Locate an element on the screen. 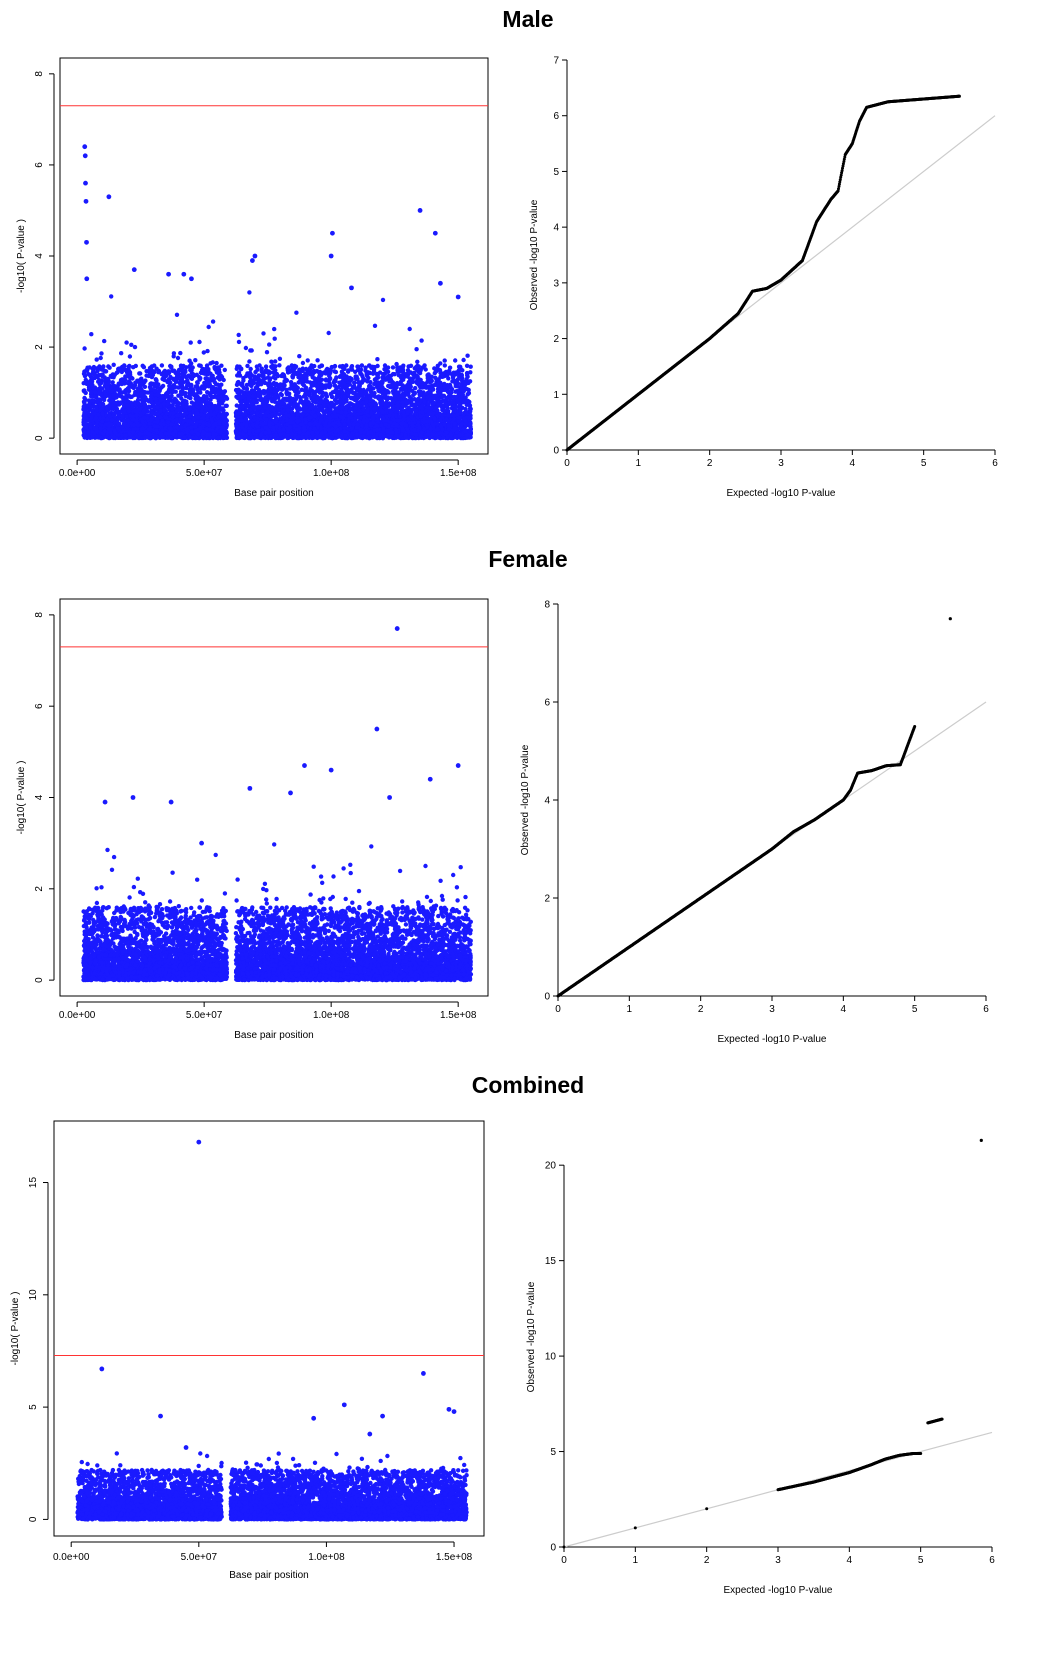 This screenshot has width=1056, height=1664. y-tick-label: 2 is located at coordinates (39, 347).